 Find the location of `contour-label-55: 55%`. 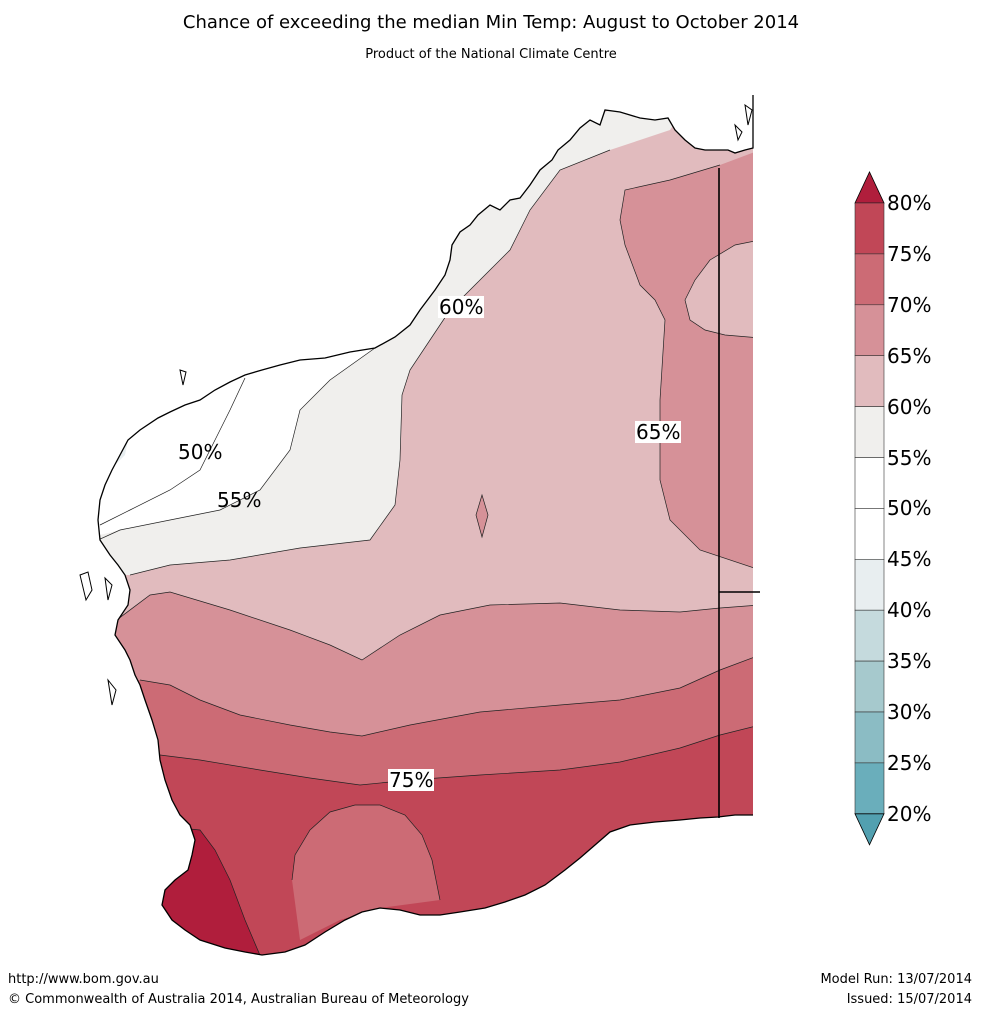

contour-label-55: 55% is located at coordinates (239, 500).